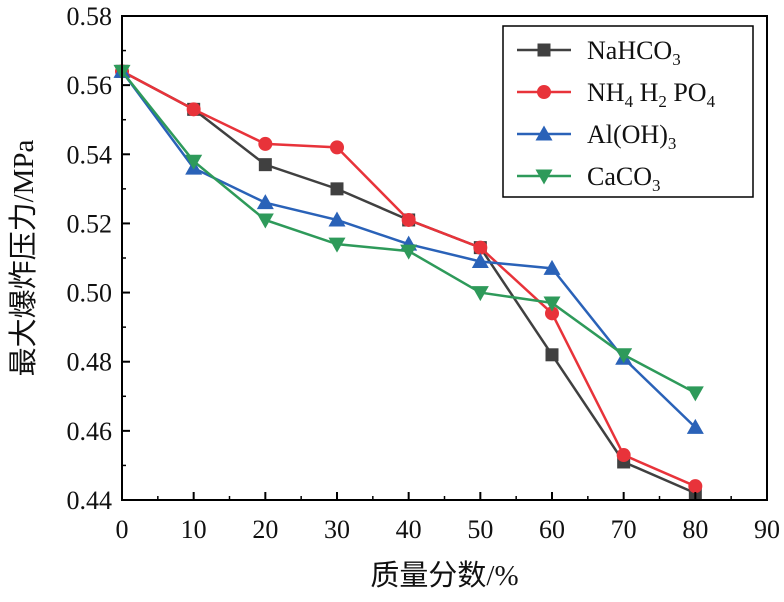 The height and width of the screenshot is (602, 784). I want to click on y-tick-label: 0.56, so click(90, 85).